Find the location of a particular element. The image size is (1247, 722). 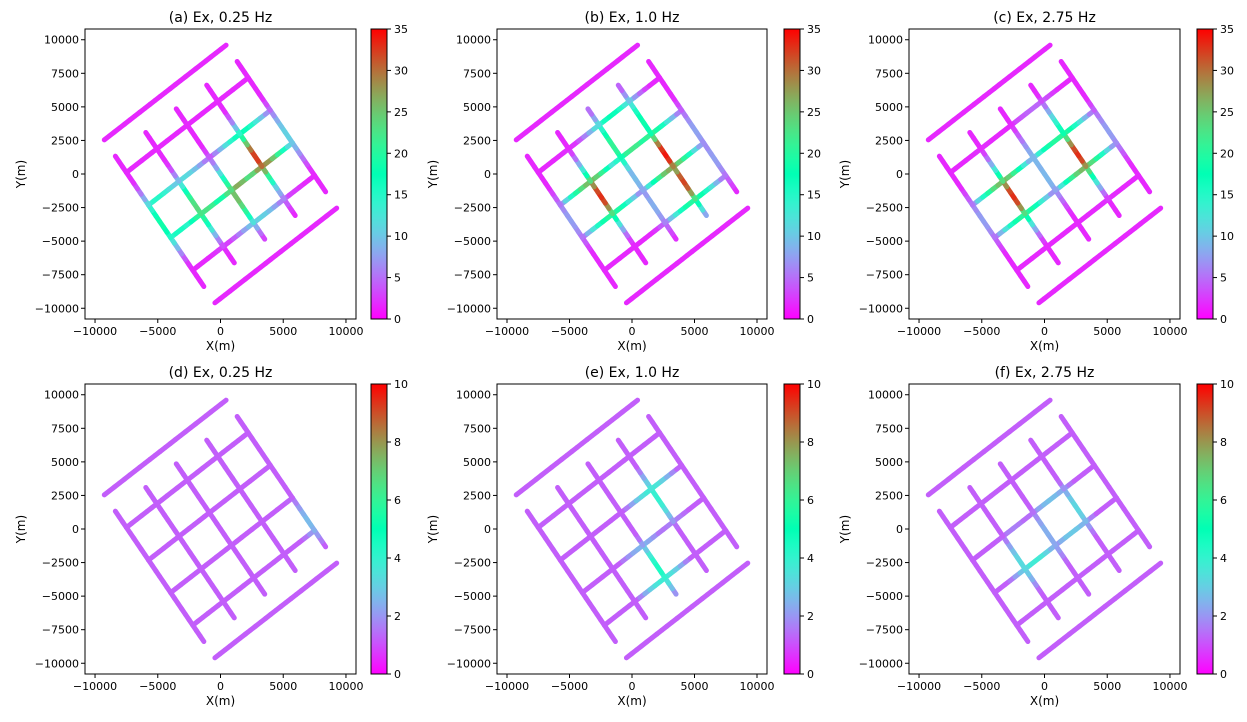

y-tick-label: −5000 is located at coordinates (472, 241).